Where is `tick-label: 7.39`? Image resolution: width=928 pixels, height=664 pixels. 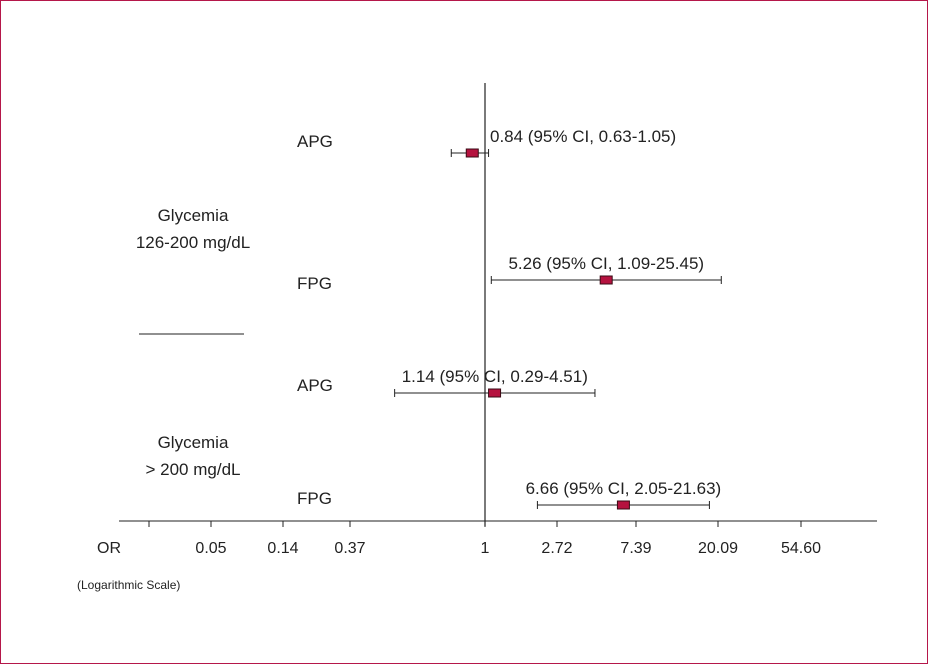
tick-label: 7.39 is located at coordinates (635, 548).